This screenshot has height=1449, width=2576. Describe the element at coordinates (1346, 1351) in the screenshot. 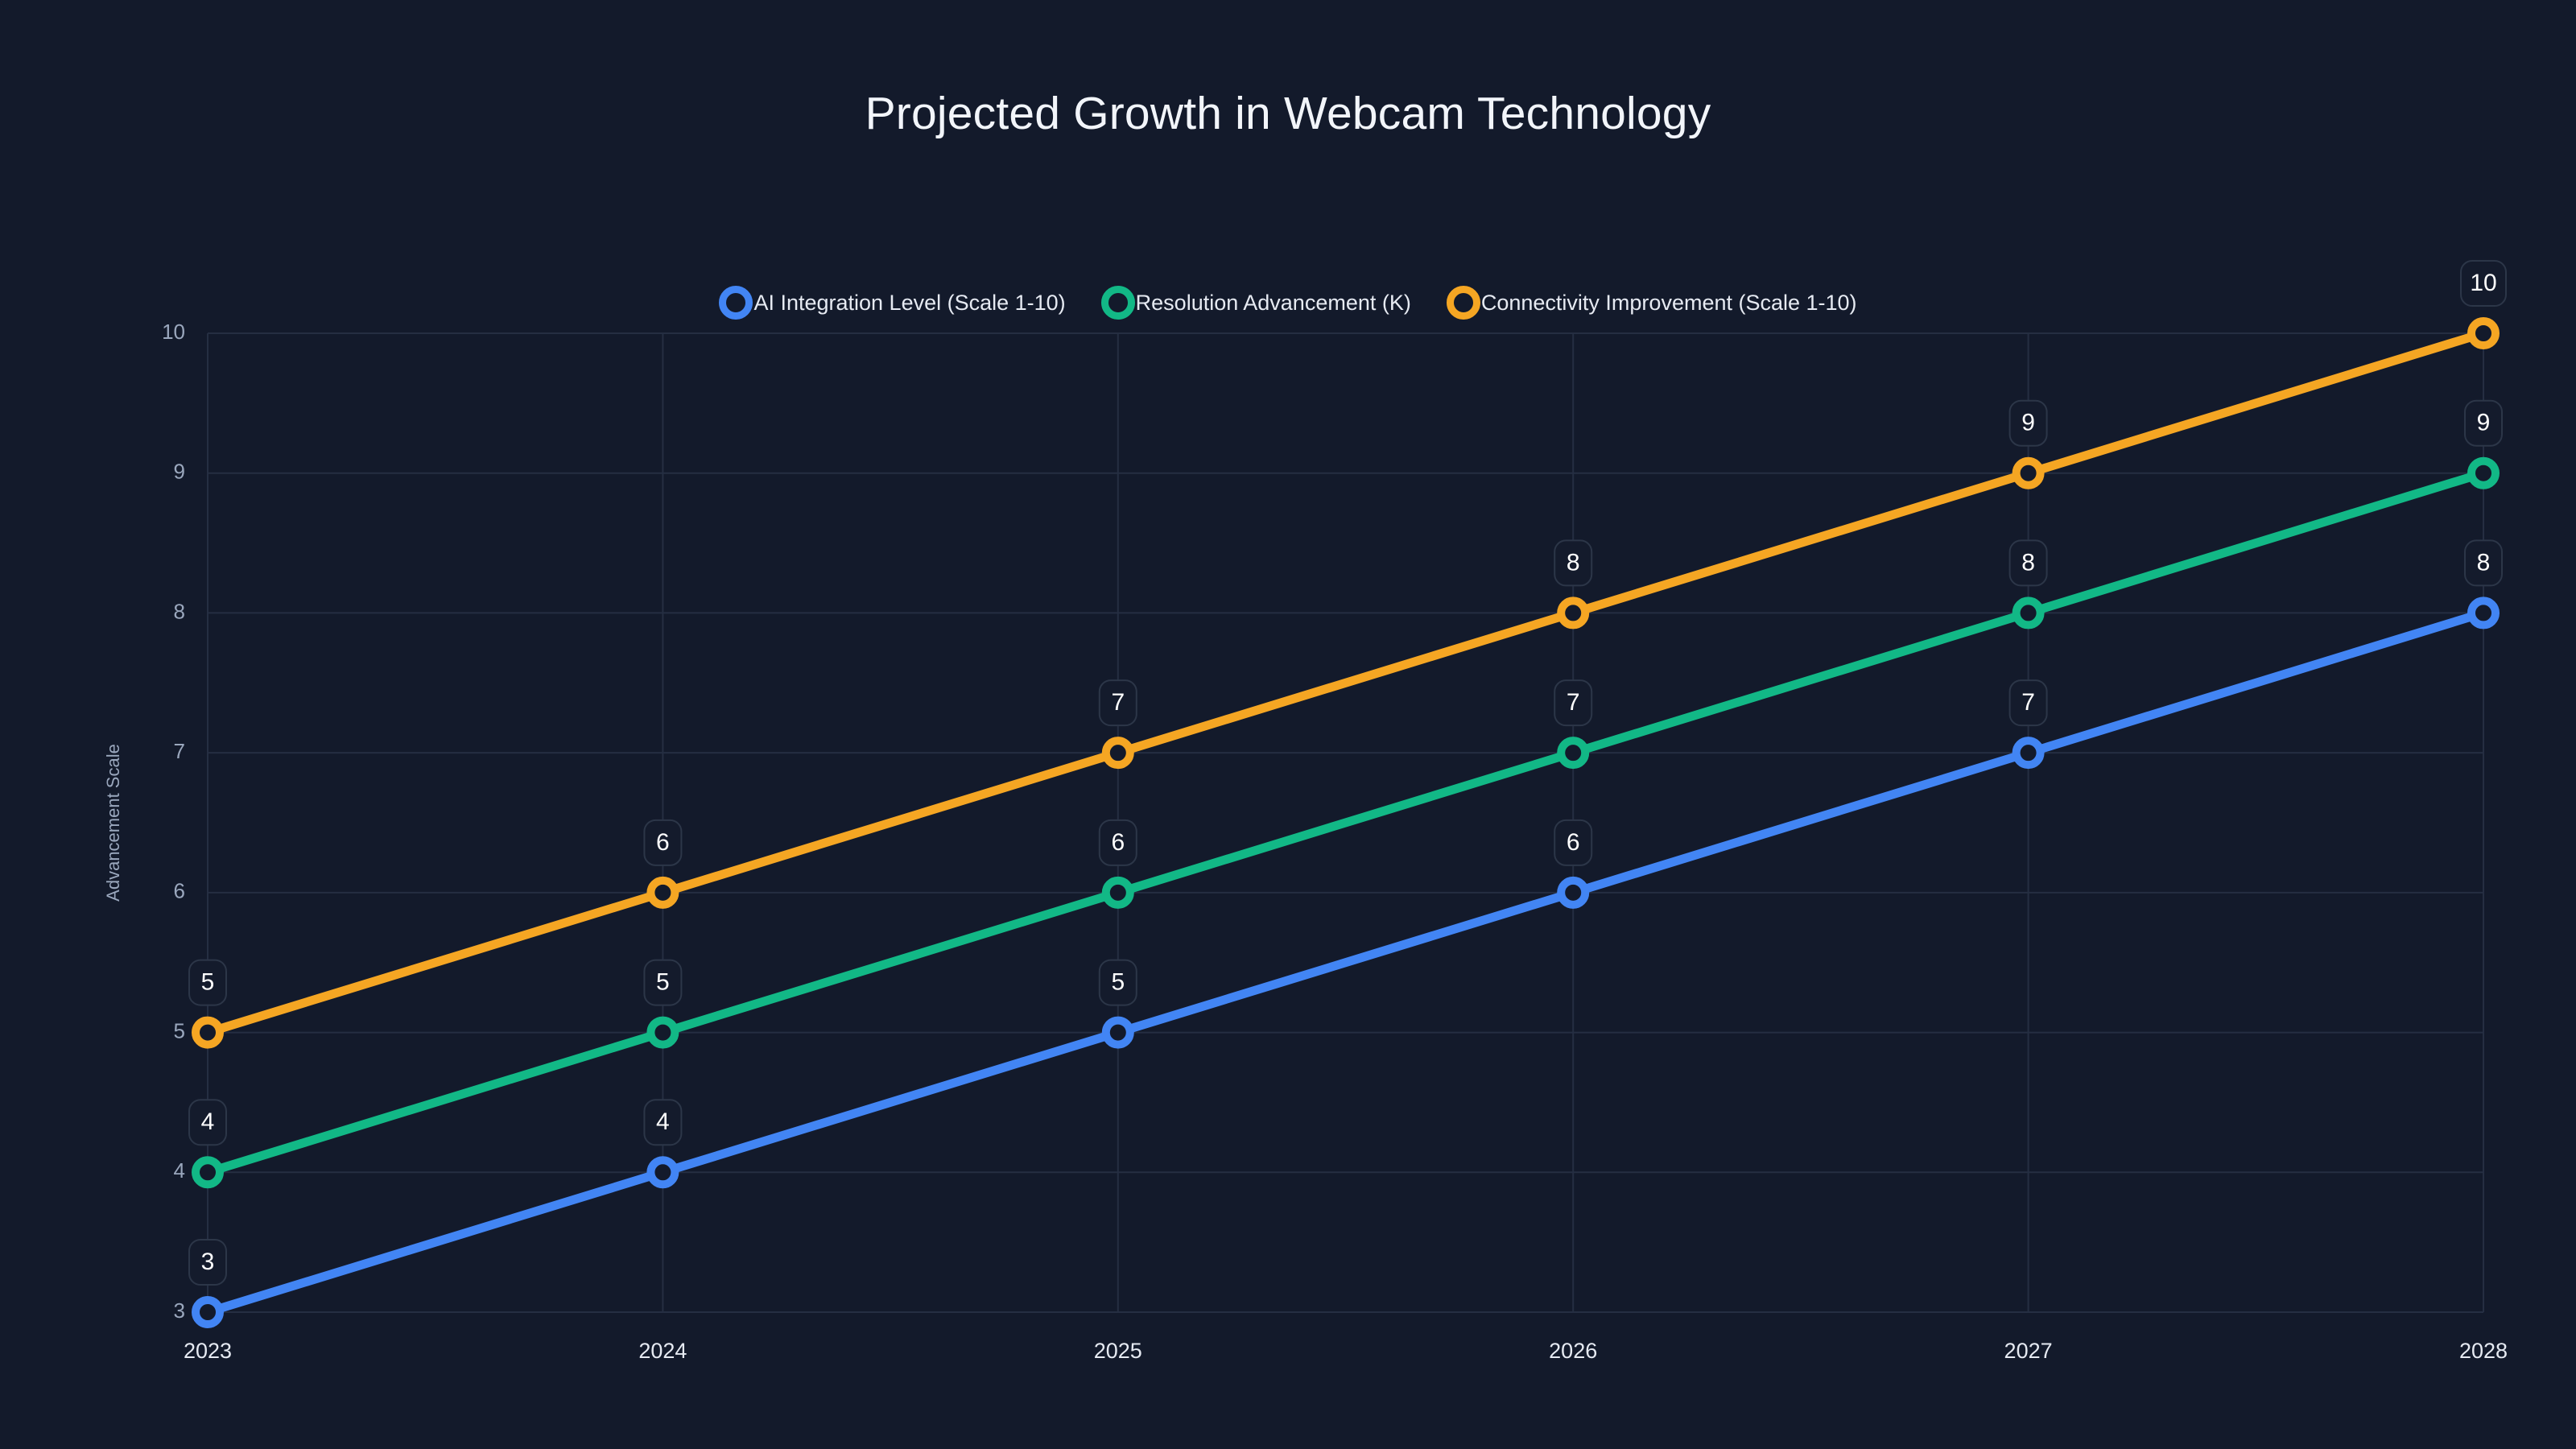

I see `x-axis-ticks: 2023 2024 2025 2026 2027 2028` at that location.